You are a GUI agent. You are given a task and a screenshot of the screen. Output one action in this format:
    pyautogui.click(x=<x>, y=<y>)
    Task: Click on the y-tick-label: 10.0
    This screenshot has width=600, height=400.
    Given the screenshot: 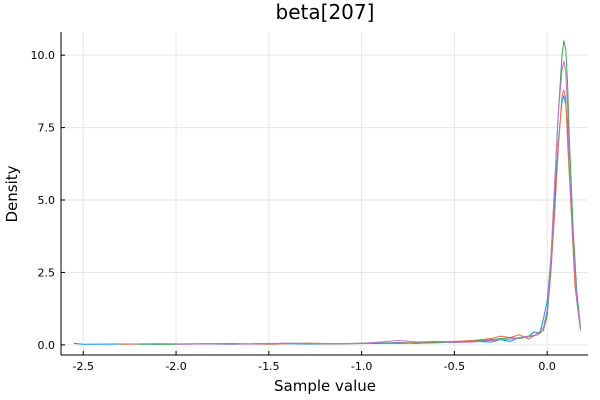 What is the action you would take?
    pyautogui.click(x=43, y=55)
    